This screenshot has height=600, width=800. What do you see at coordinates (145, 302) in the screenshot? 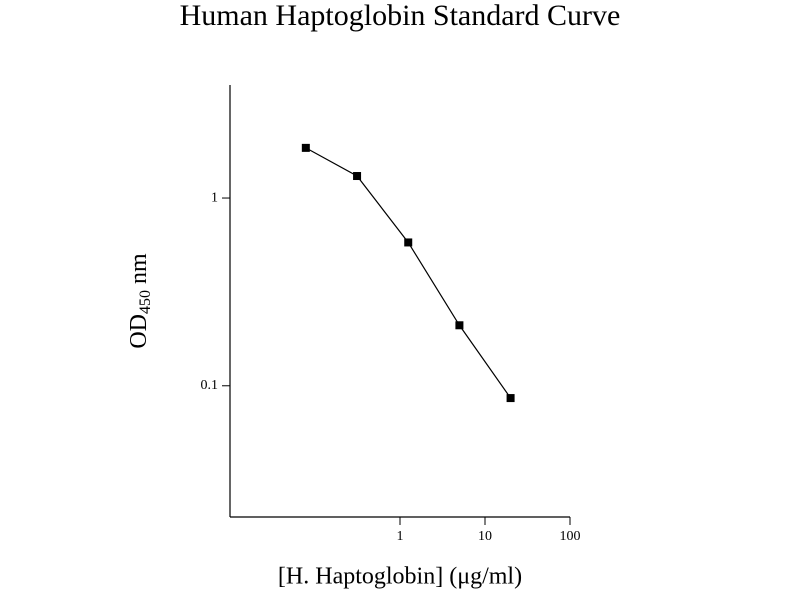
I see `y-label-sub: 450` at bounding box center [145, 302].